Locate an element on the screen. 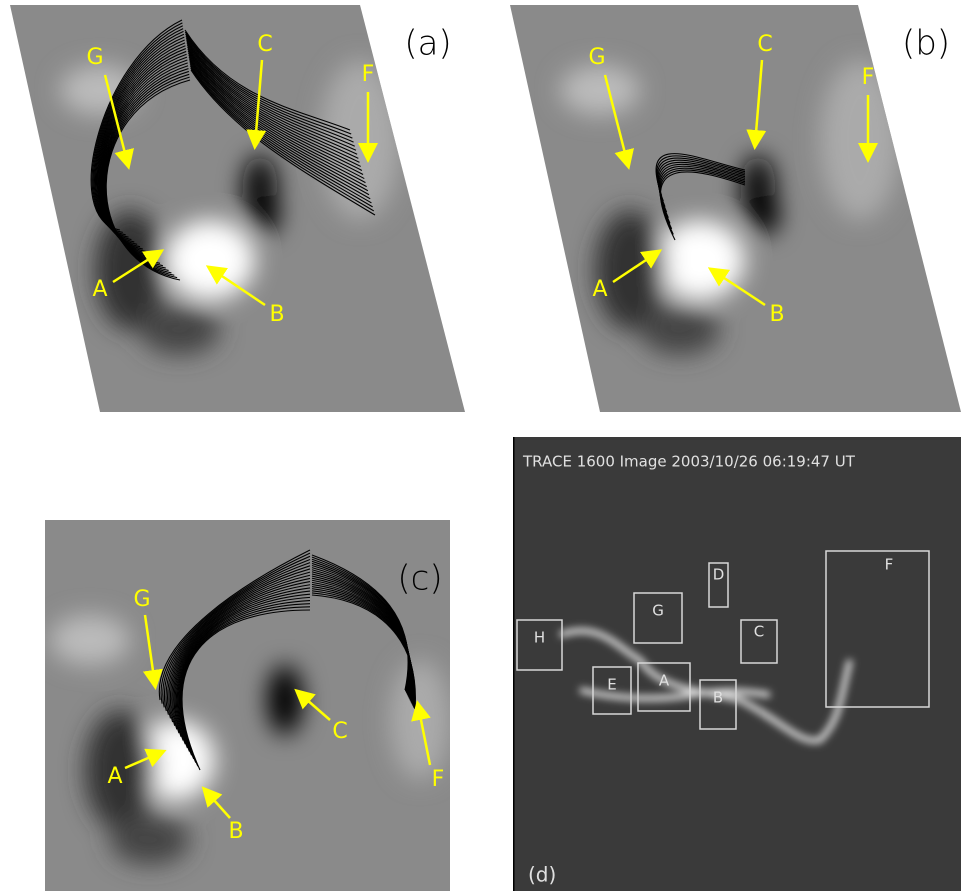  panel-label: (b) is located at coordinates (926, 44).